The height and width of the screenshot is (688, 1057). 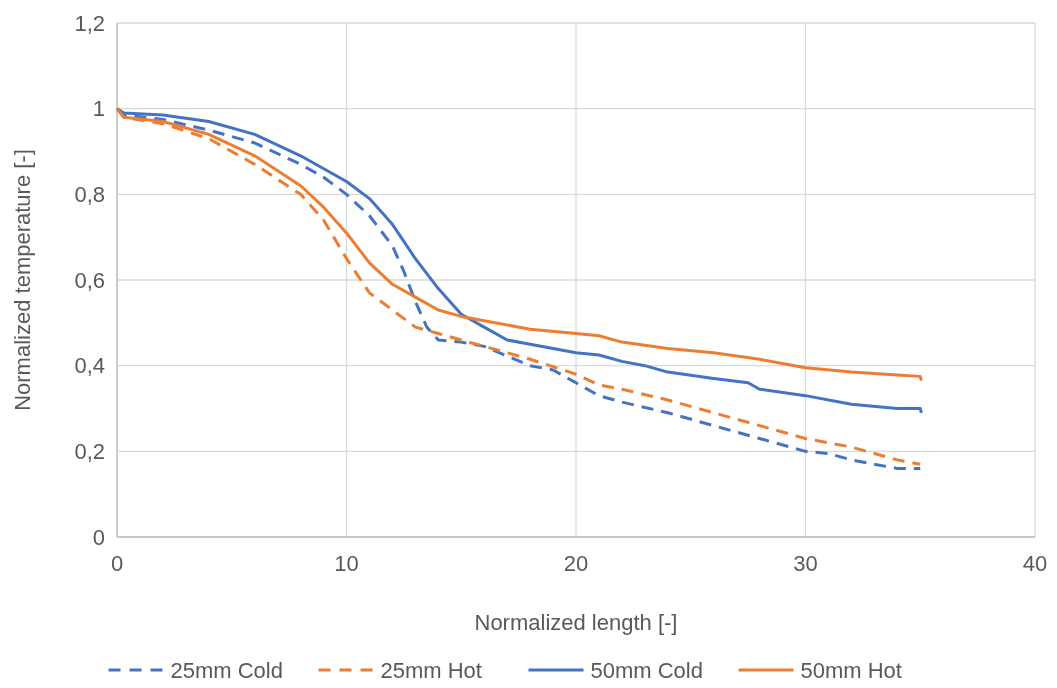 I want to click on x-tick-label: 10, so click(x=346, y=563).